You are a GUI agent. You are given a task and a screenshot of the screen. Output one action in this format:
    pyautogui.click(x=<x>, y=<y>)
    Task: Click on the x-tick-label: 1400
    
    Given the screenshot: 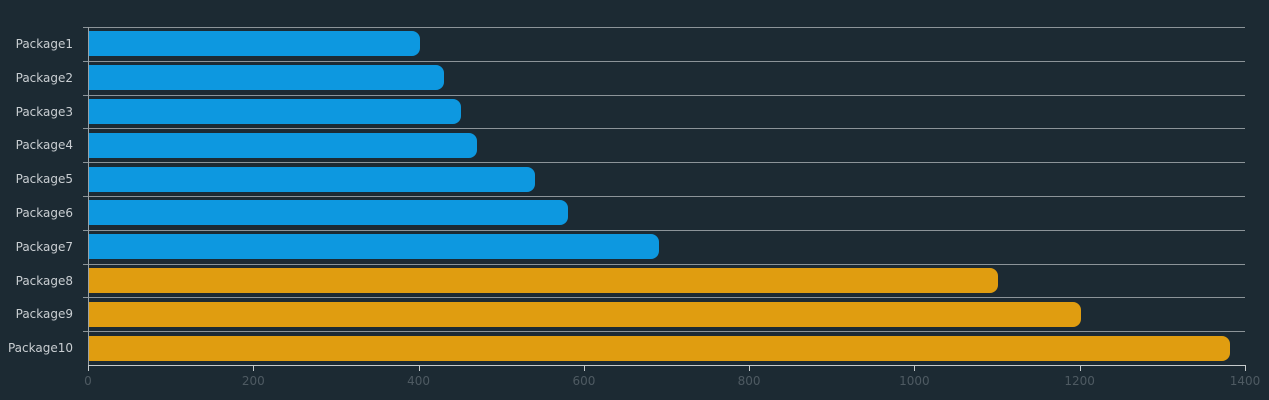 What is the action you would take?
    pyautogui.click(x=1245, y=381)
    